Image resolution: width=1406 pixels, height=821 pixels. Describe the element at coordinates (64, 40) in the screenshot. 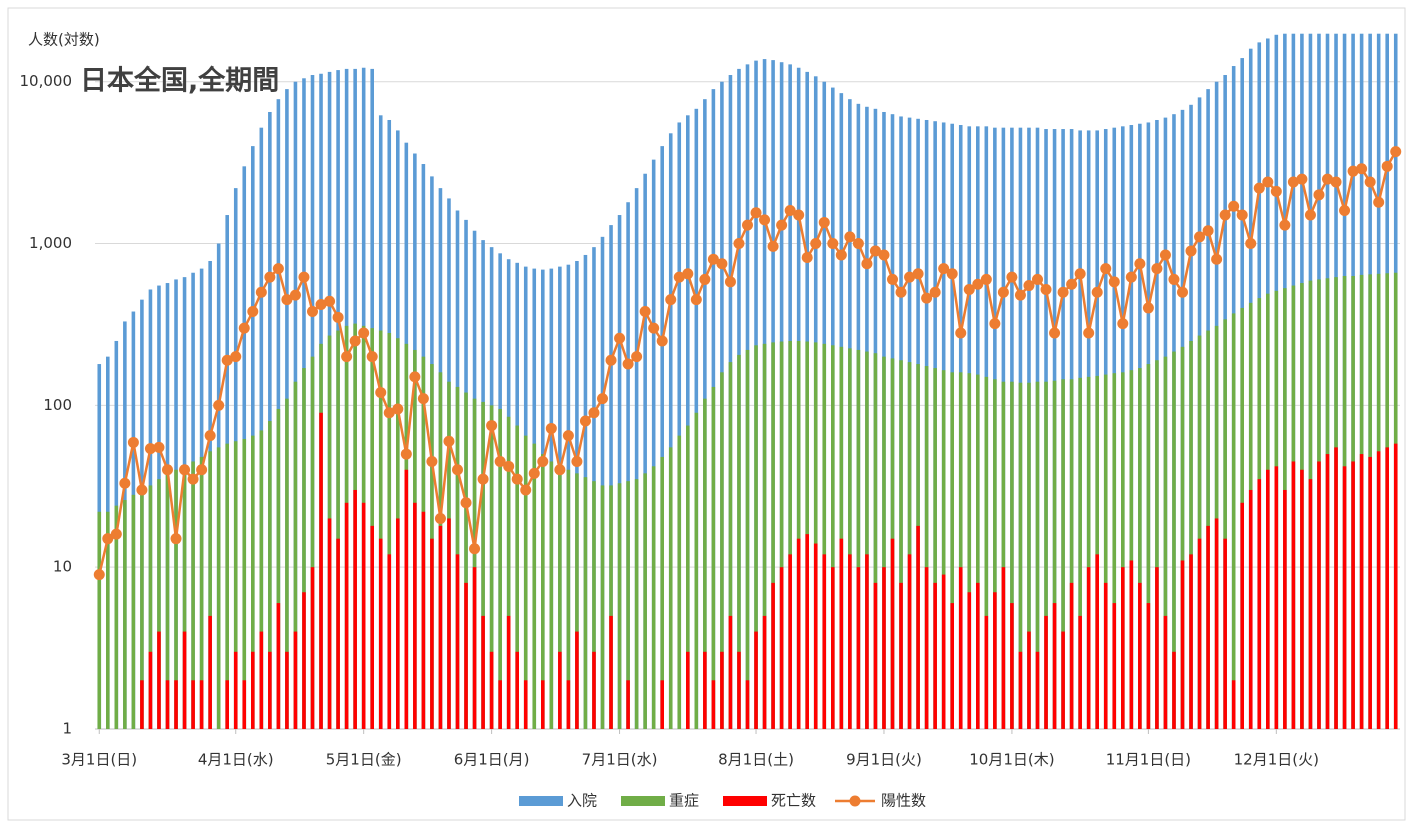

I see `y-axis-label: 人数(対数)` at that location.